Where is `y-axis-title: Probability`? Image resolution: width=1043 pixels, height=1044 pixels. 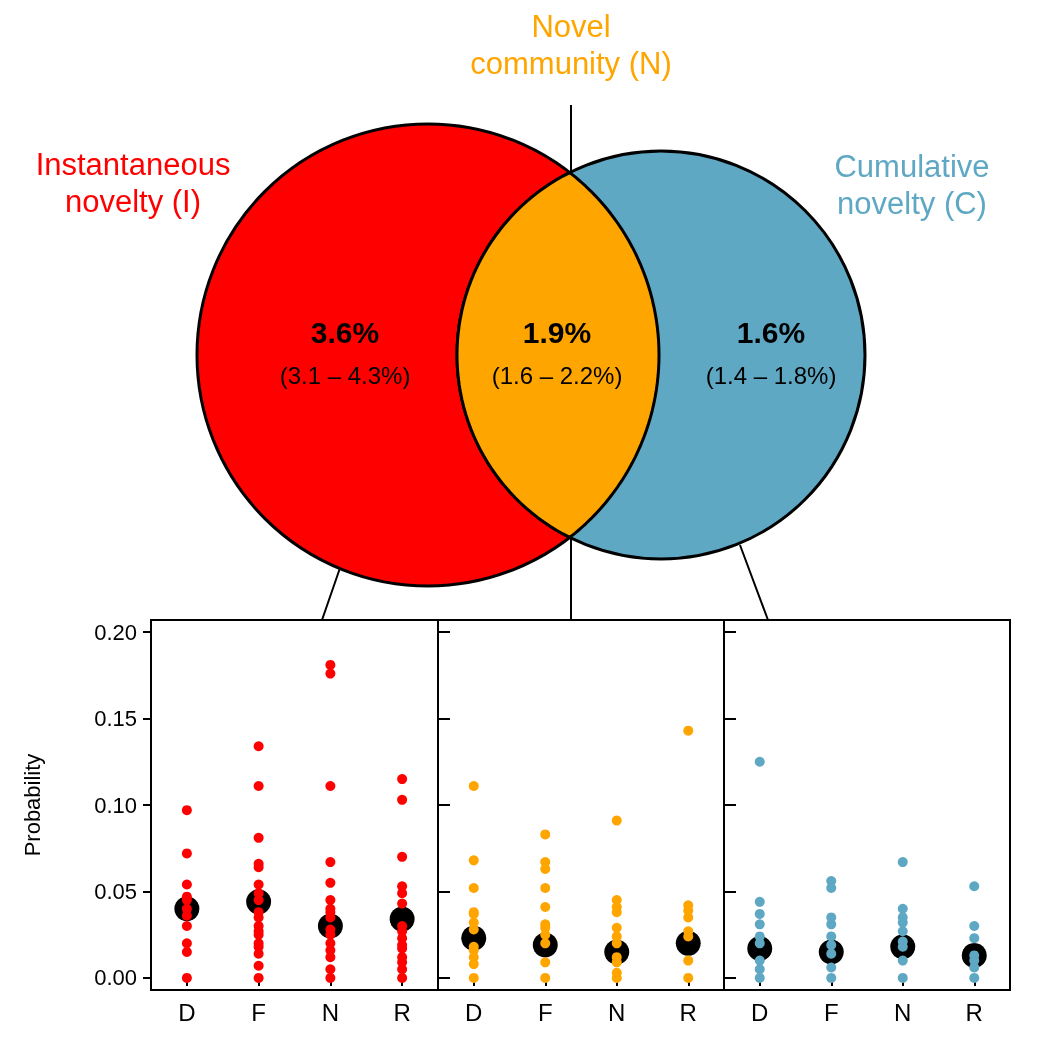
y-axis-title: Probability is located at coordinates (32, 805).